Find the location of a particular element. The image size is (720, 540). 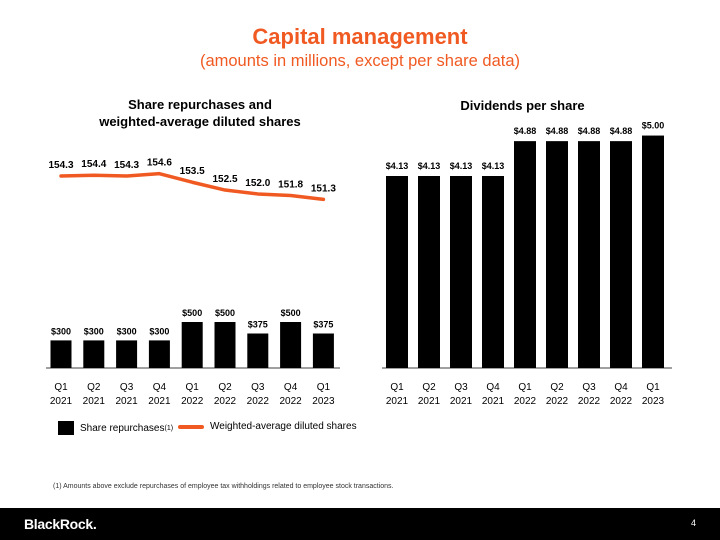

diluted-shares-label: 153.5 is located at coordinates (192, 171).